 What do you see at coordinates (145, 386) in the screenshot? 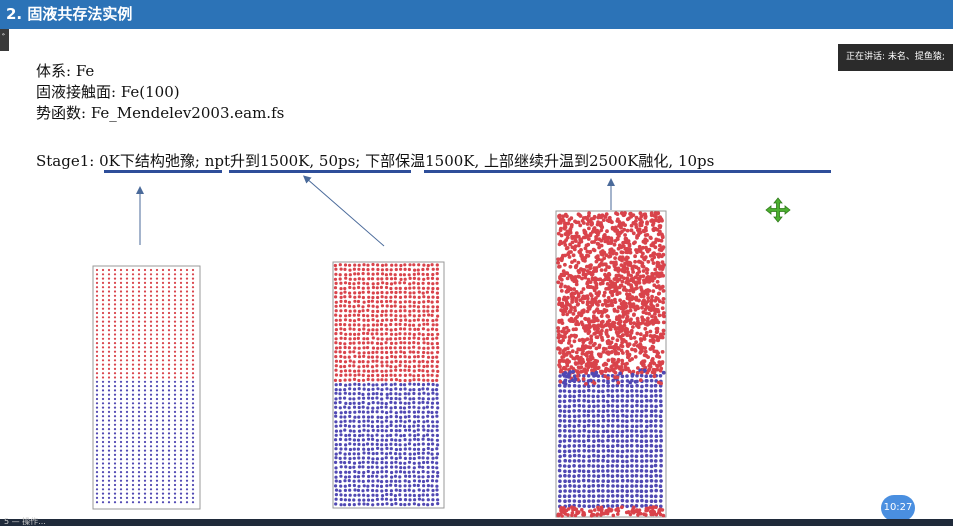
I see `relaxed-lattice-atoms` at bounding box center [145, 386].